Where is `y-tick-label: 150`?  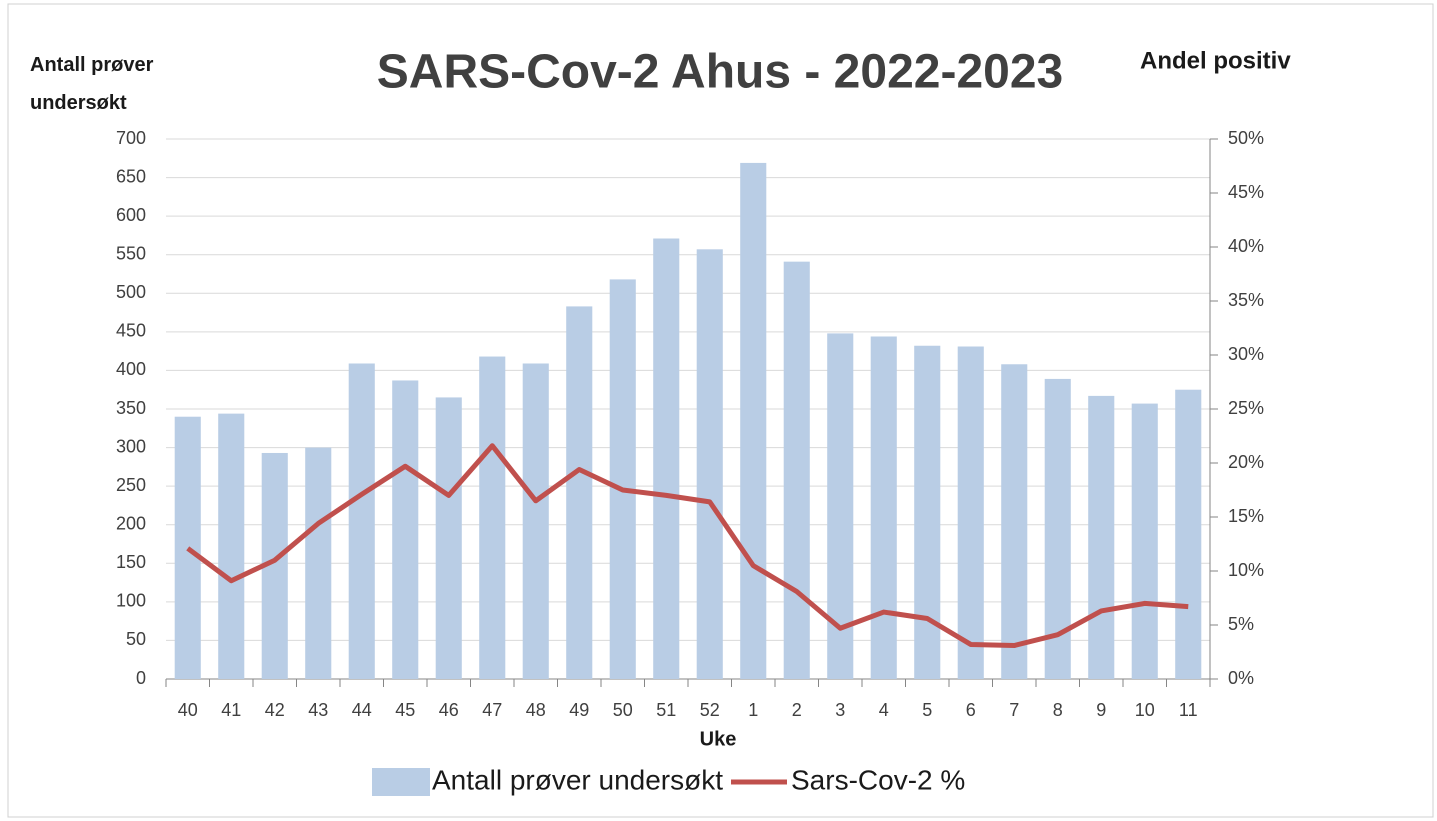 y-tick-label: 150 is located at coordinates (131, 562).